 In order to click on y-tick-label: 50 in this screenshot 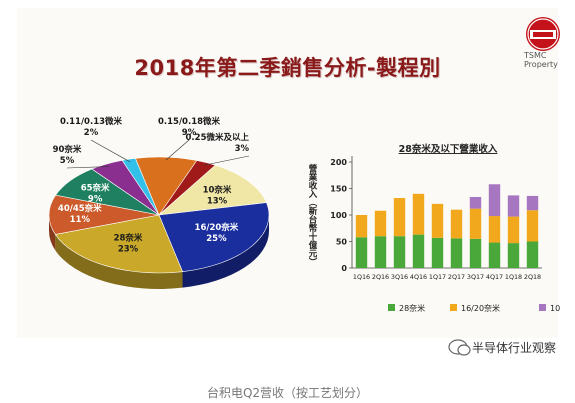, I will do `click(342, 242)`.